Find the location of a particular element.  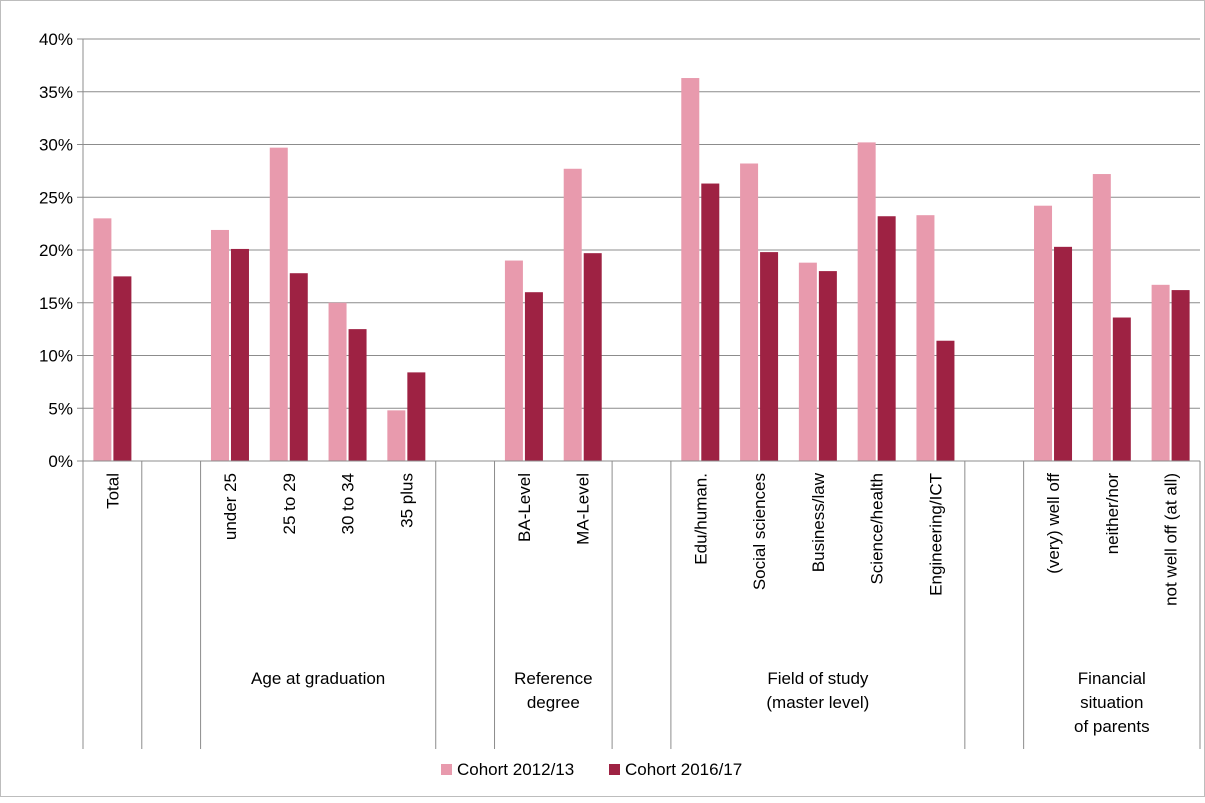

y-tick-label: 15% is located at coordinates (56, 303).